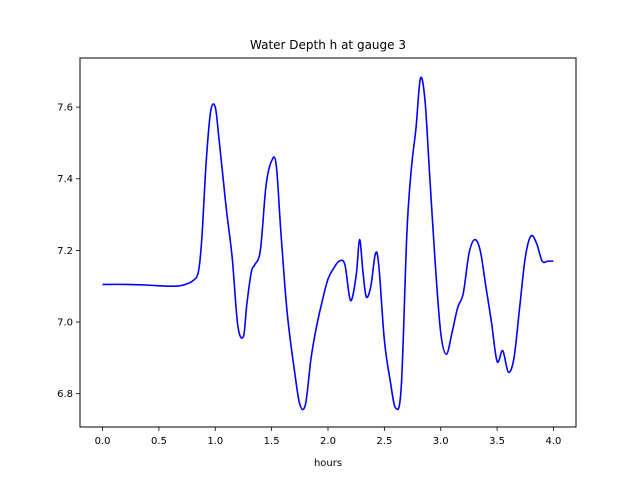 The height and width of the screenshot is (480, 640). Describe the element at coordinates (65, 179) in the screenshot. I see `y-tick-label: 7.4` at that location.